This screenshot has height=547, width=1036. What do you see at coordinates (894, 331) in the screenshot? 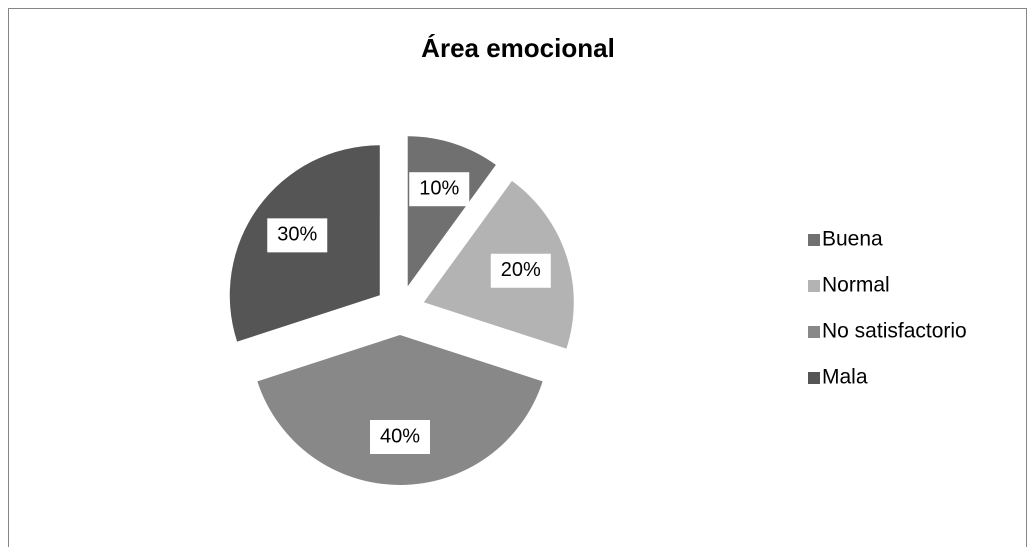
I see `legend-label: No satisfactorio` at bounding box center [894, 331].